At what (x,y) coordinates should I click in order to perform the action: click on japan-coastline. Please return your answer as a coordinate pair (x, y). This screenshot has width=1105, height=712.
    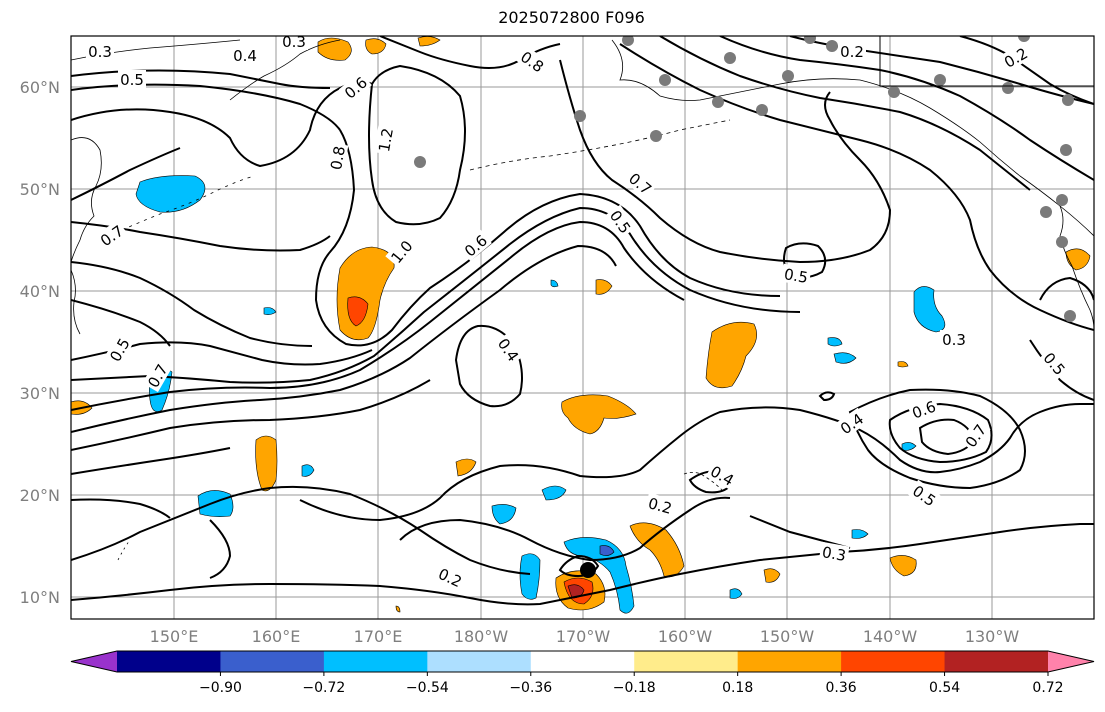
    Looking at the image, I should click on (76, 302).